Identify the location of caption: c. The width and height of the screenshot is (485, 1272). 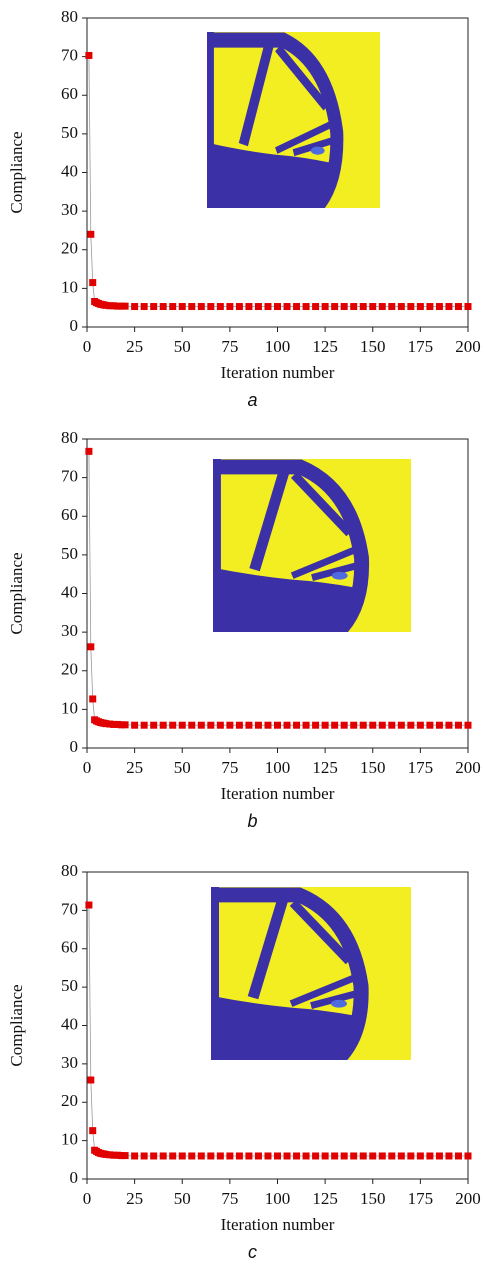
(252, 1252).